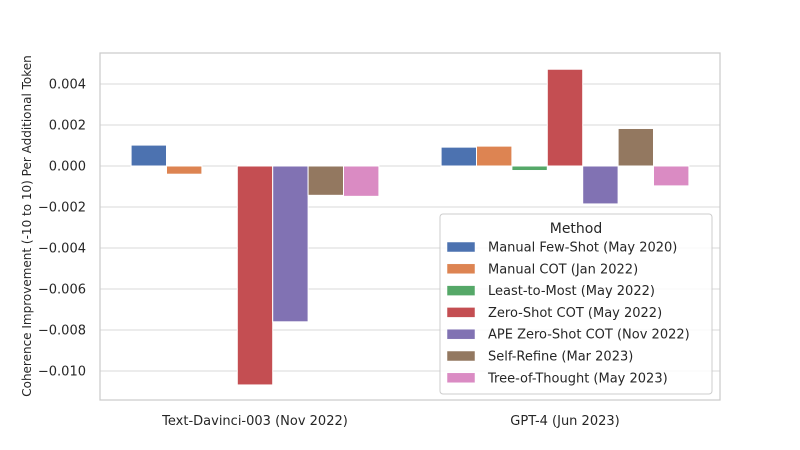  What do you see at coordinates (62, 372) in the screenshot?
I see `y-tick-label: −0.010` at bounding box center [62, 372].